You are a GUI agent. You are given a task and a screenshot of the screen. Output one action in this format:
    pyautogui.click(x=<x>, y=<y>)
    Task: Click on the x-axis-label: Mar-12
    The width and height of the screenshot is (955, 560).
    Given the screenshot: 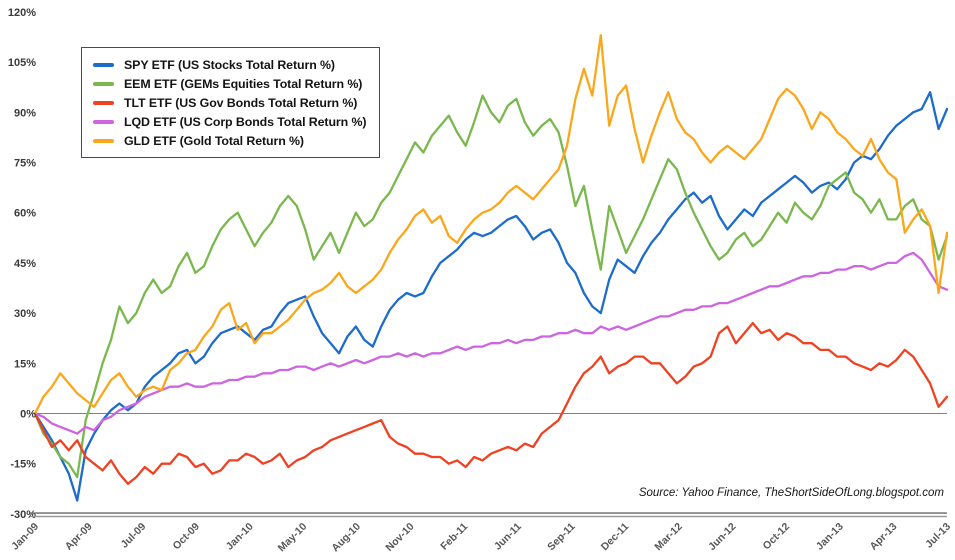 What is the action you would take?
    pyautogui.click(x=668, y=537)
    